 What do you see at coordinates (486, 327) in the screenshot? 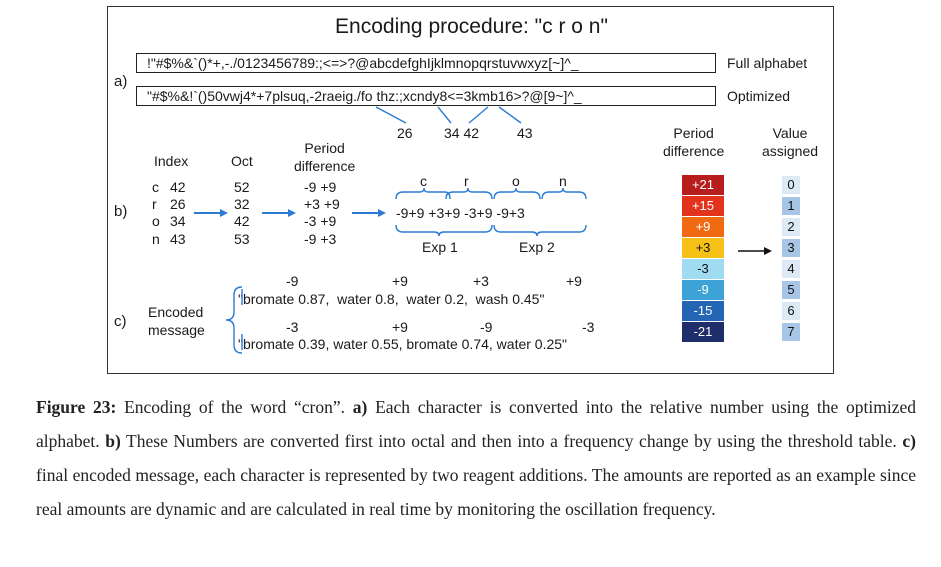
I see `msg2-diff-3: -9` at bounding box center [486, 327].